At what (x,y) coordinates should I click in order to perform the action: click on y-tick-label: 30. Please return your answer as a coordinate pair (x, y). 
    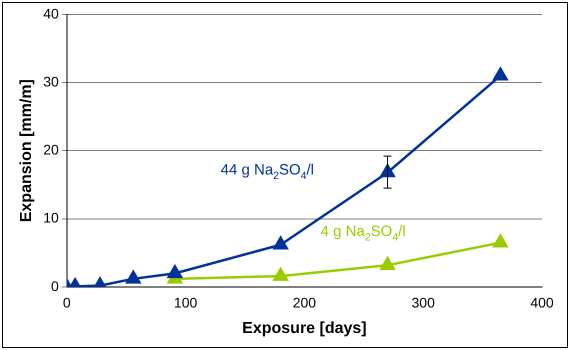
    Looking at the image, I should click on (51, 81).